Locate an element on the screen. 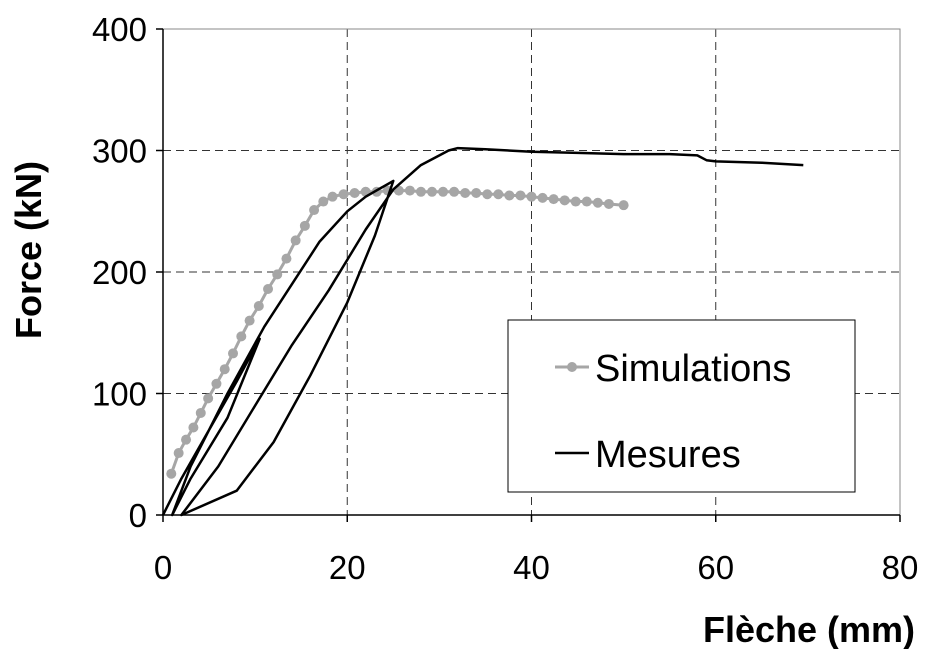  y-axis-title: Force (kN) is located at coordinates (28, 250).